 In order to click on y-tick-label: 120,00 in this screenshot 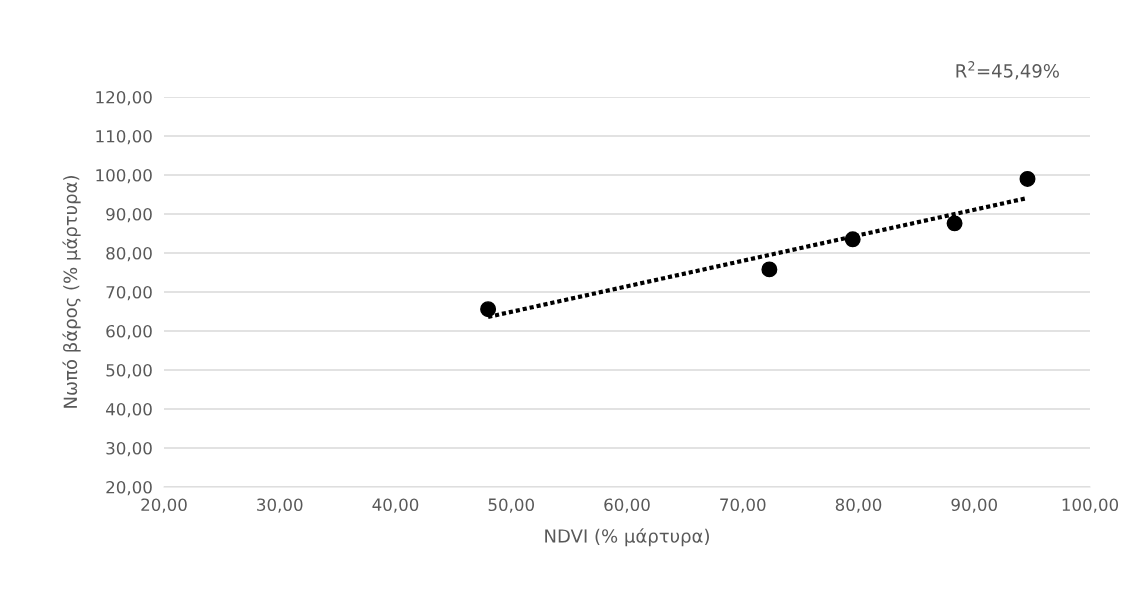, I will do `click(124, 98)`.